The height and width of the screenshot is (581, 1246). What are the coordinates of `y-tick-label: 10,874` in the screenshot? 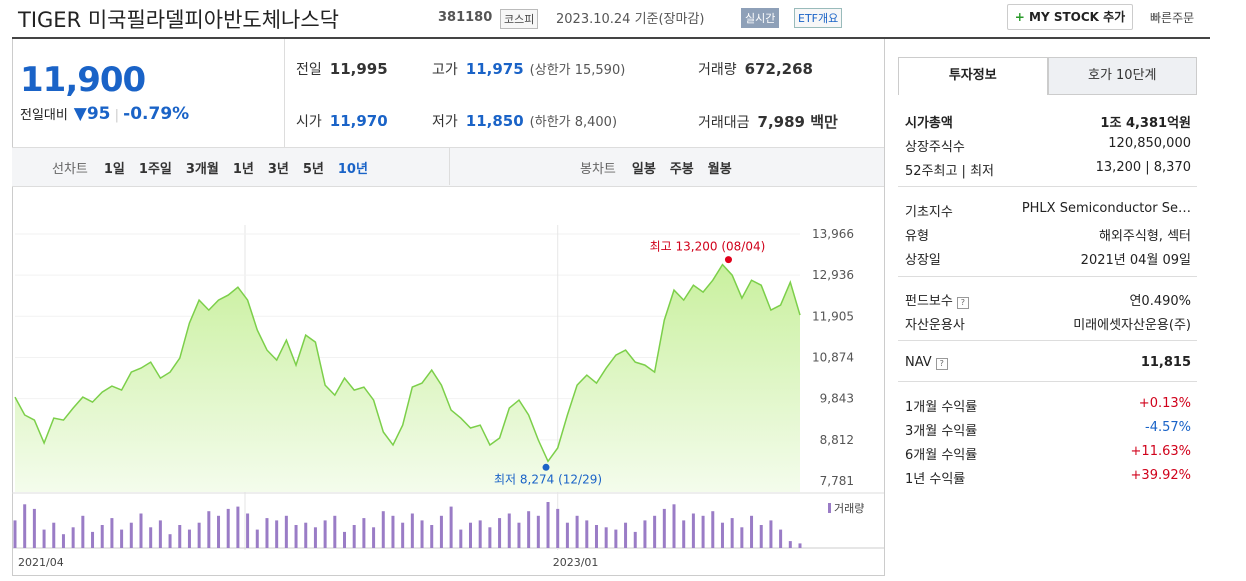 It's located at (833, 357).